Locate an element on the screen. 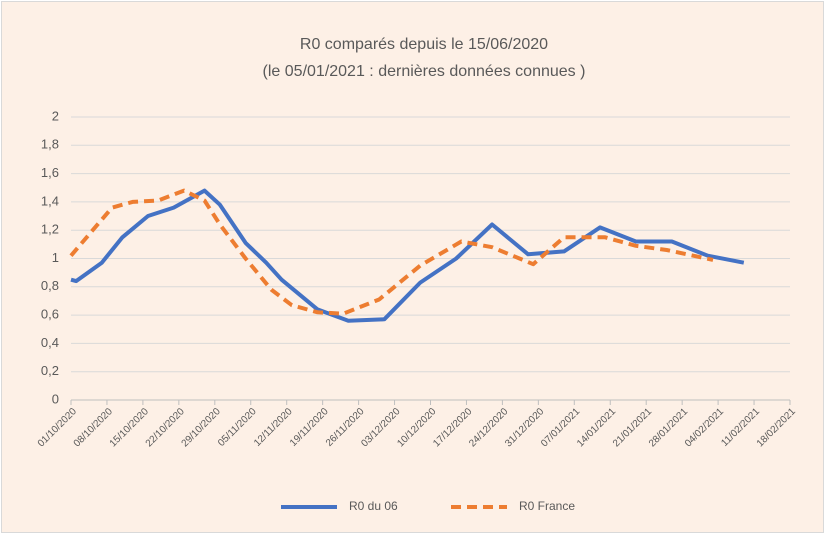  y-tick-label: 1,8 is located at coordinates (50, 144).